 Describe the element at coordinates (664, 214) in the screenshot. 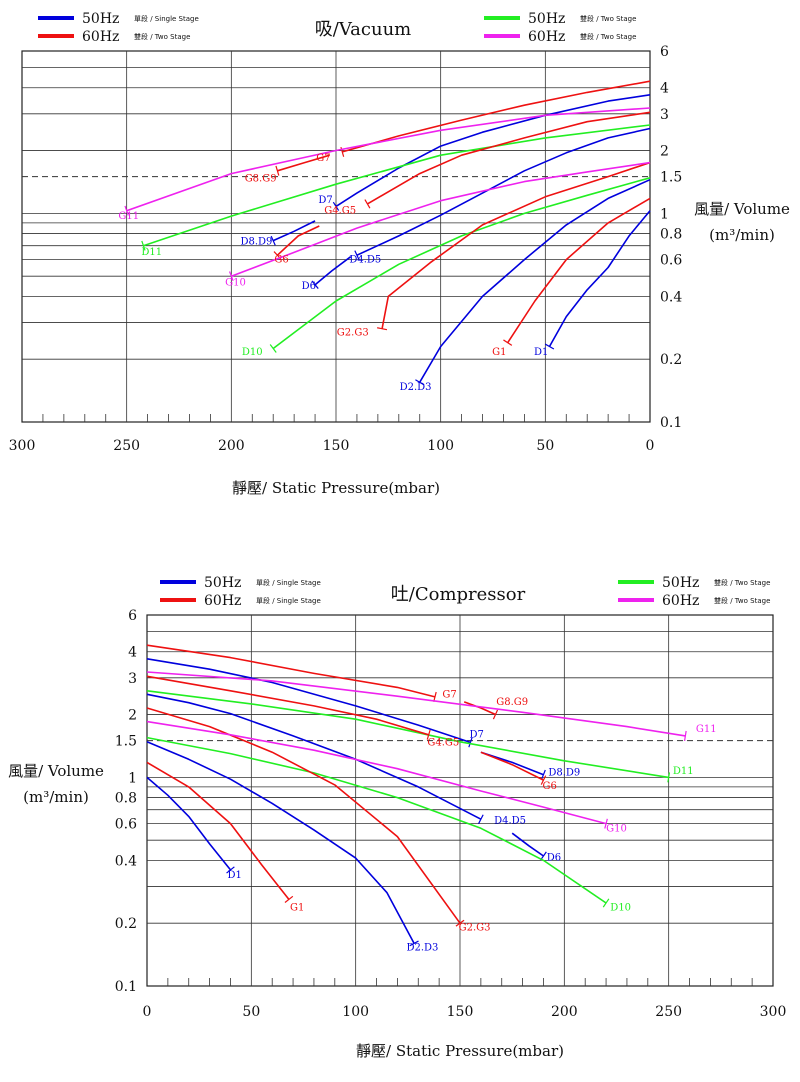

I see `y-tick-label: 1` at that location.